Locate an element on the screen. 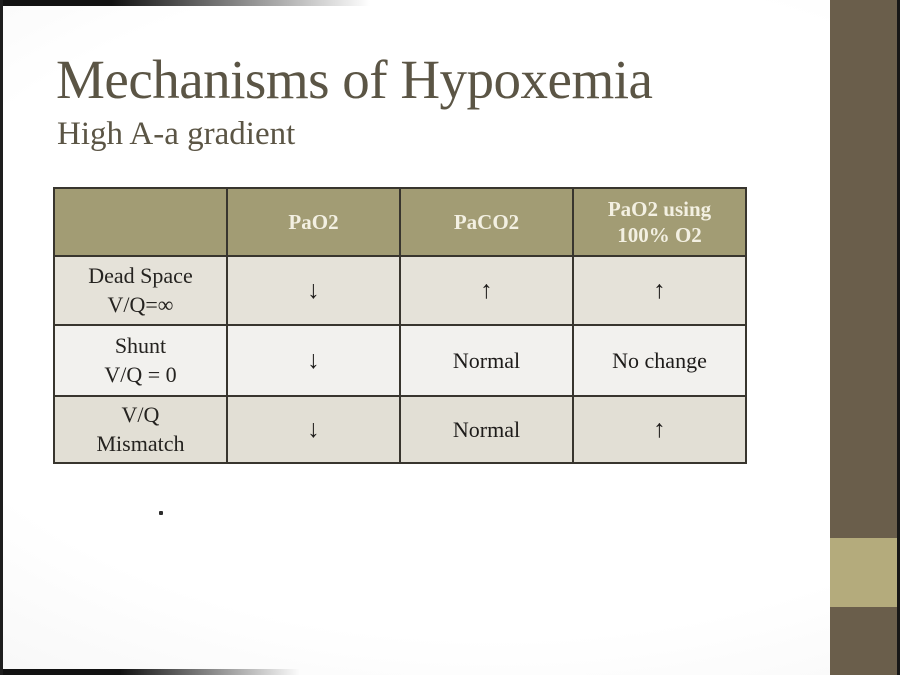 This screenshot has height=675, width=900. cell-vq-mismatch-paco2: Normal is located at coordinates (486, 429).